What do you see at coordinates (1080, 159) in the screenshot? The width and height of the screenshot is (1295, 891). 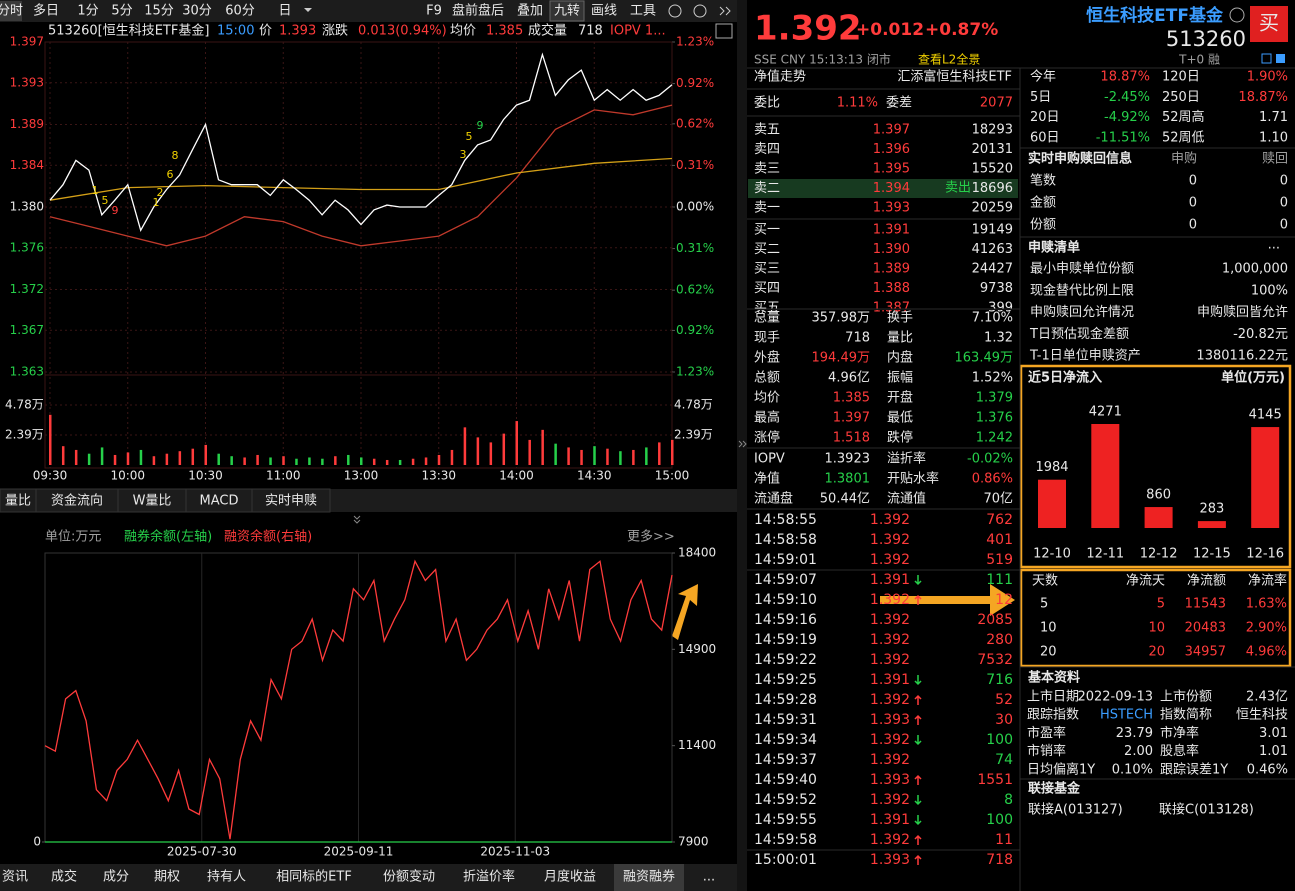 I see `section-title: 实时申购赎回信息` at bounding box center [1080, 159].